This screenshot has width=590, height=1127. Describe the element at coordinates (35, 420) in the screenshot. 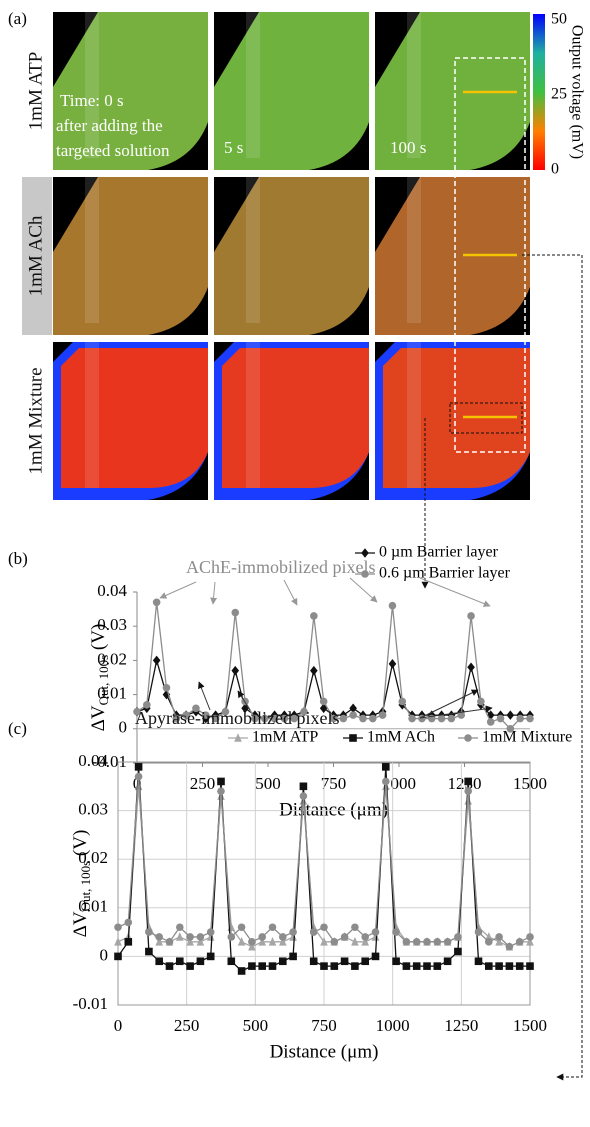

I see `row-label: 1mM Mixture` at that location.